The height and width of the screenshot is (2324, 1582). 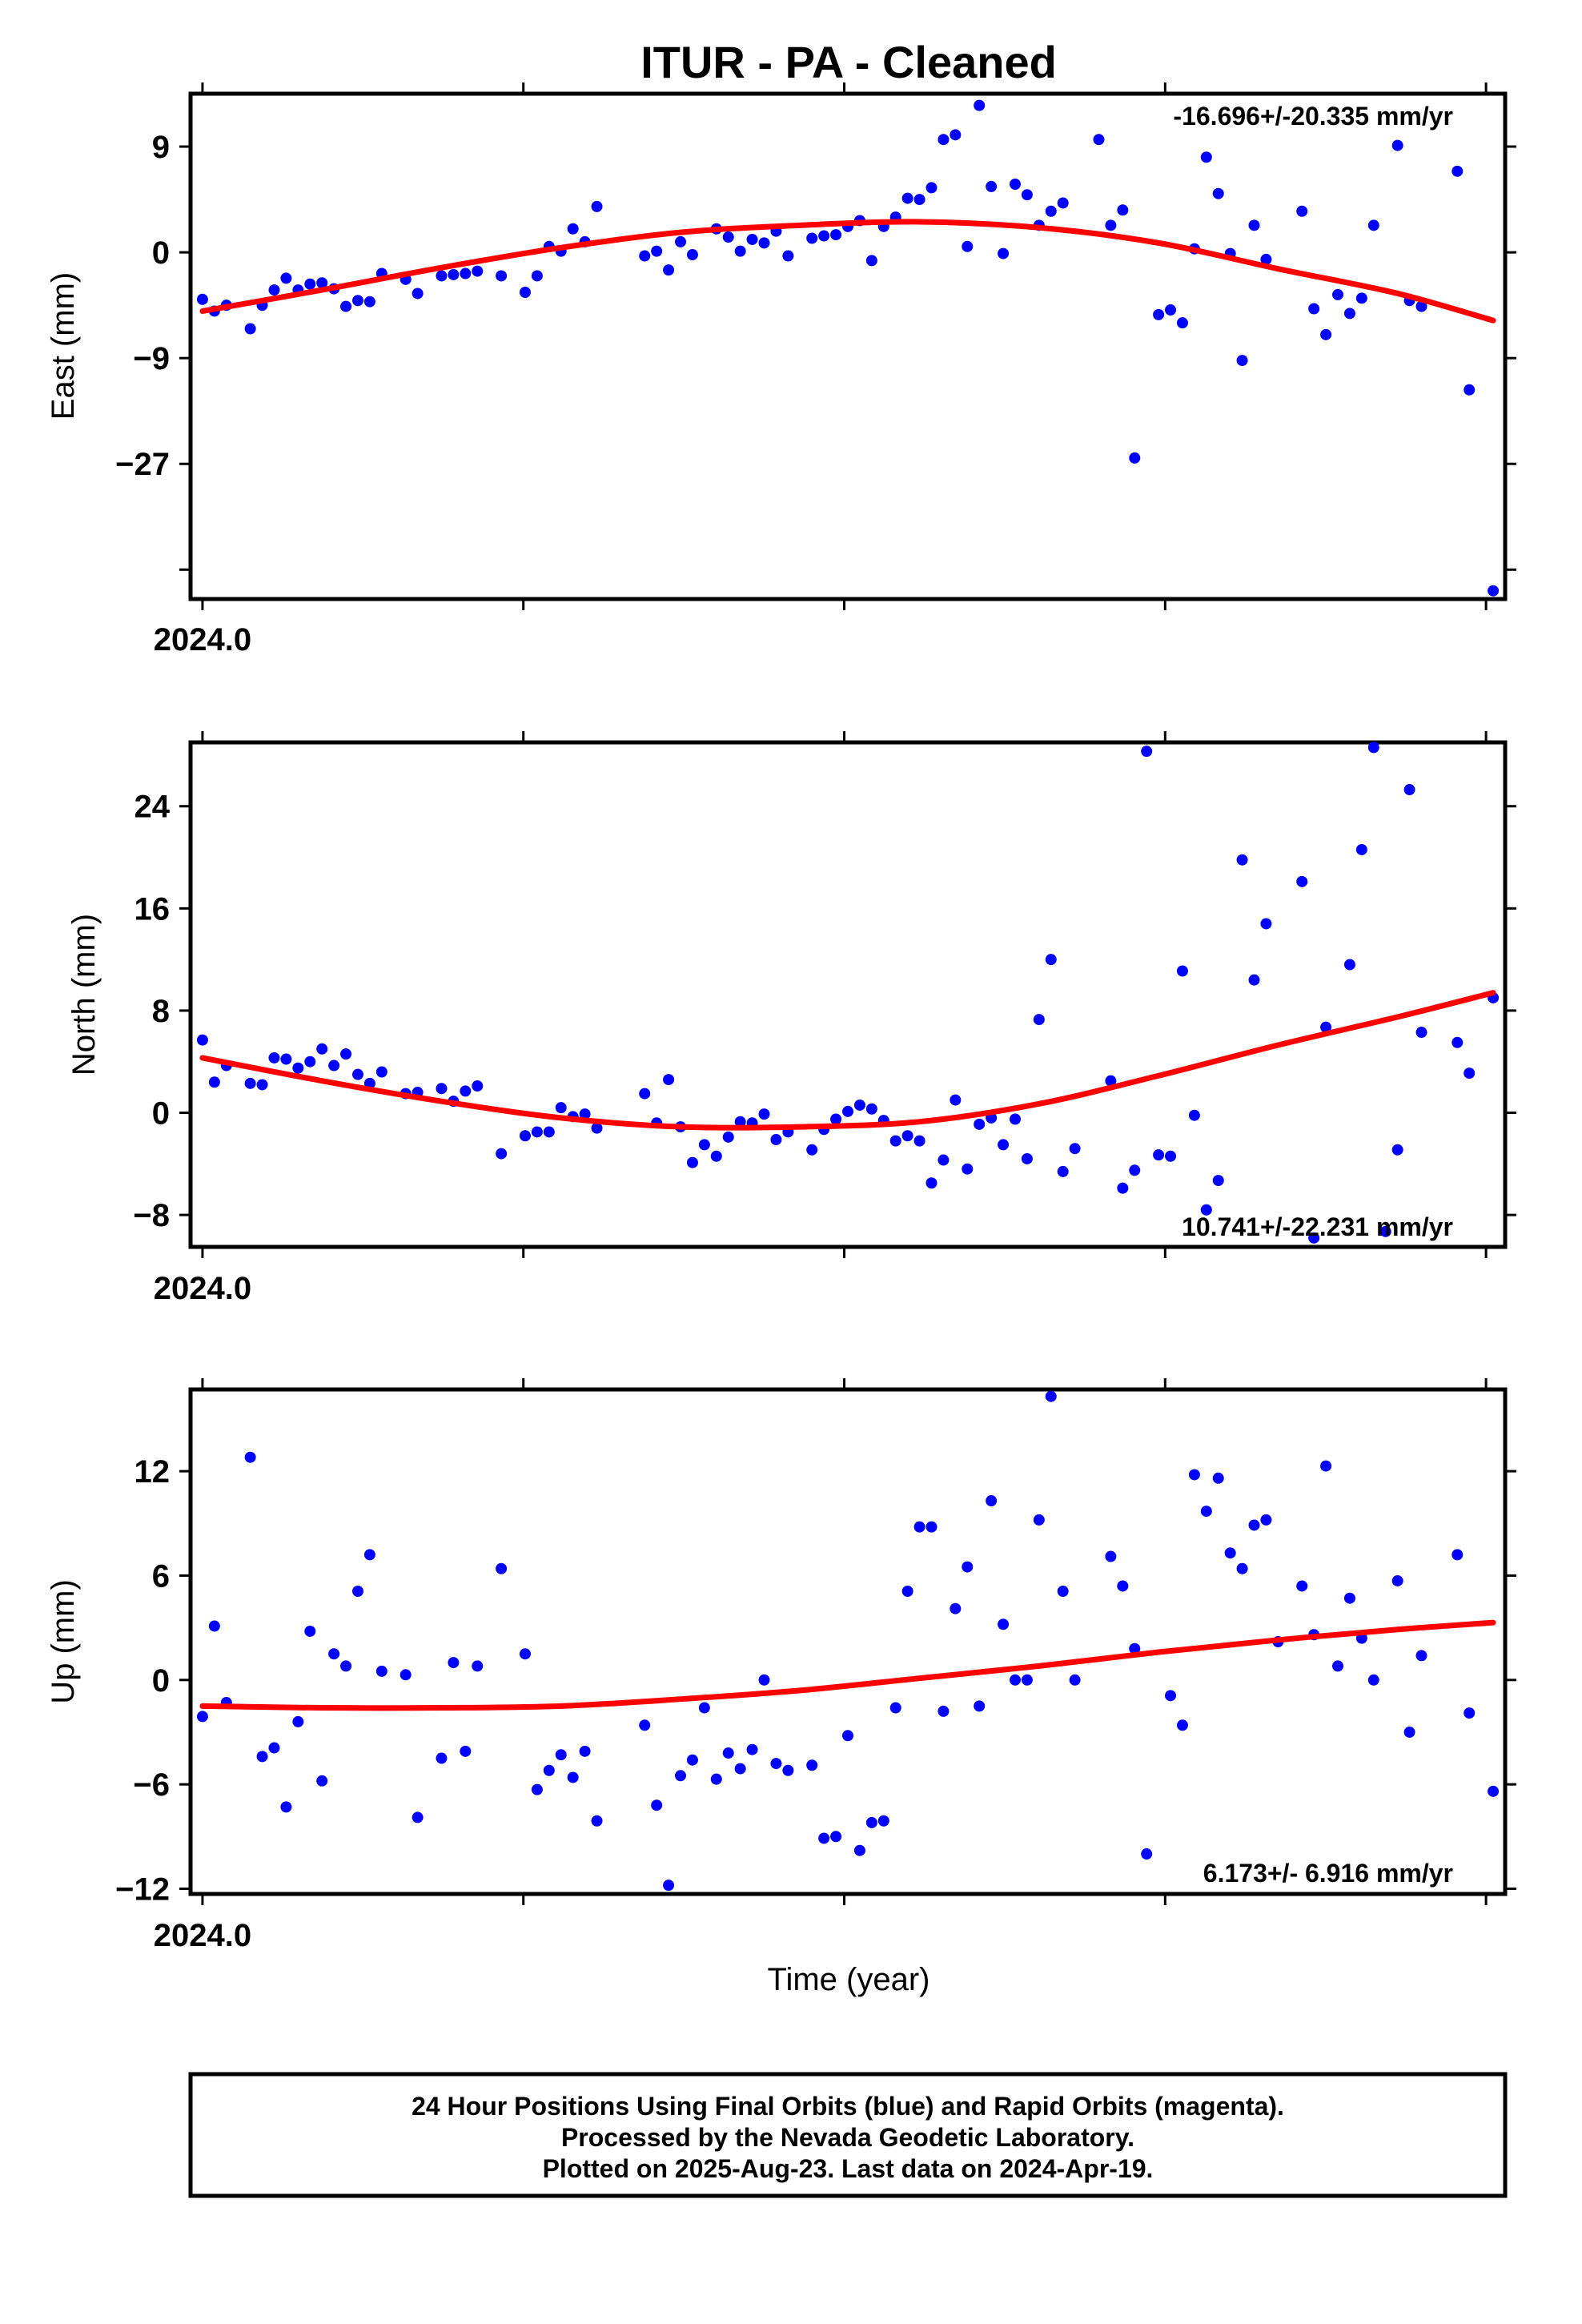 What do you see at coordinates (153, 909) in the screenshot?
I see `y-tick-label: 16` at bounding box center [153, 909].